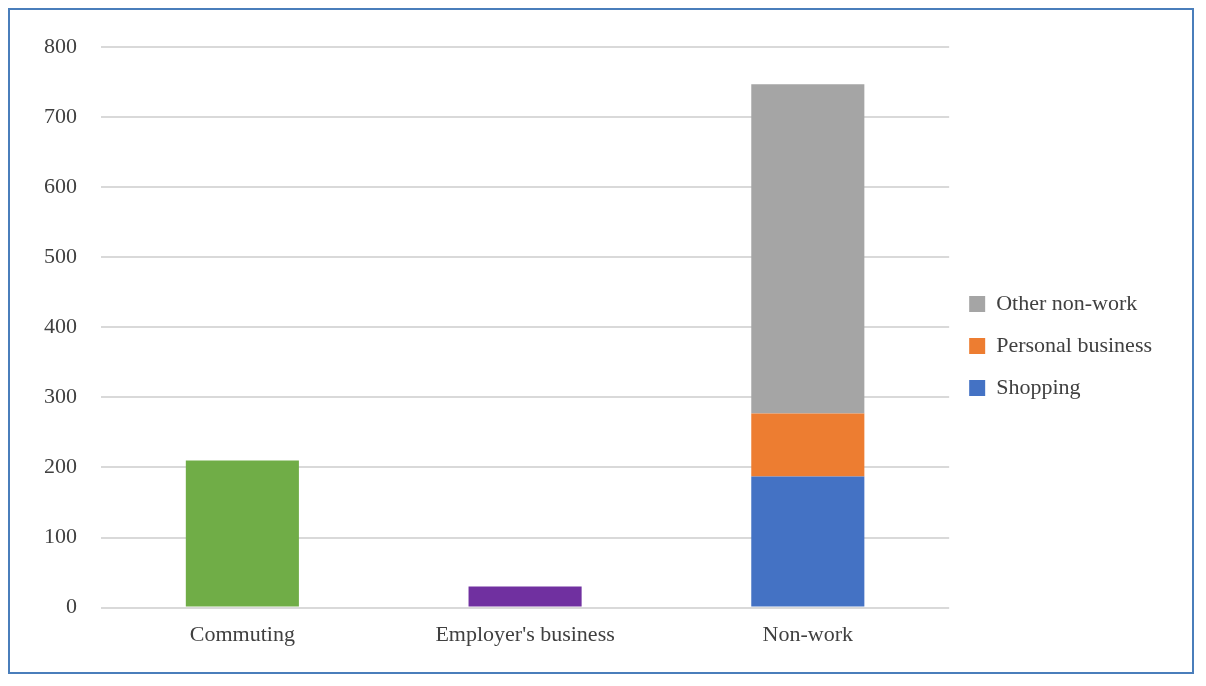 This screenshot has width=1206, height=686. Describe the element at coordinates (71, 606) in the screenshot. I see `y-tick-label: 0` at that location.